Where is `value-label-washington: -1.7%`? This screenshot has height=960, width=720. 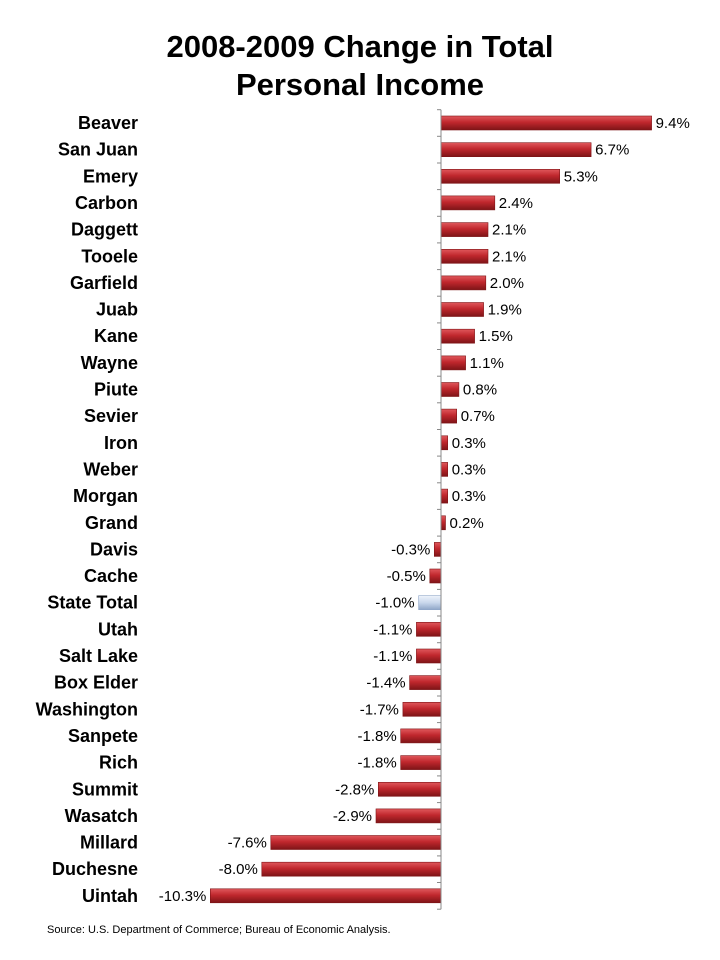 value-label-washington: -1.7% is located at coordinates (379, 709).